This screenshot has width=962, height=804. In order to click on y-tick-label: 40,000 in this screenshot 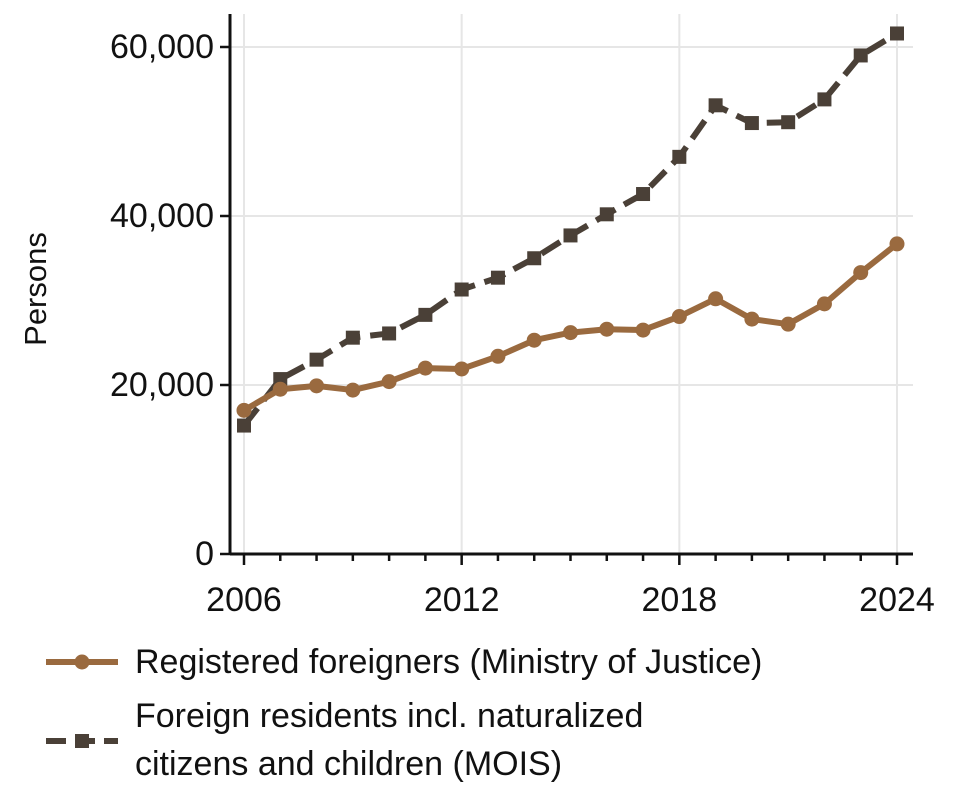, I will do `click(162, 216)`.